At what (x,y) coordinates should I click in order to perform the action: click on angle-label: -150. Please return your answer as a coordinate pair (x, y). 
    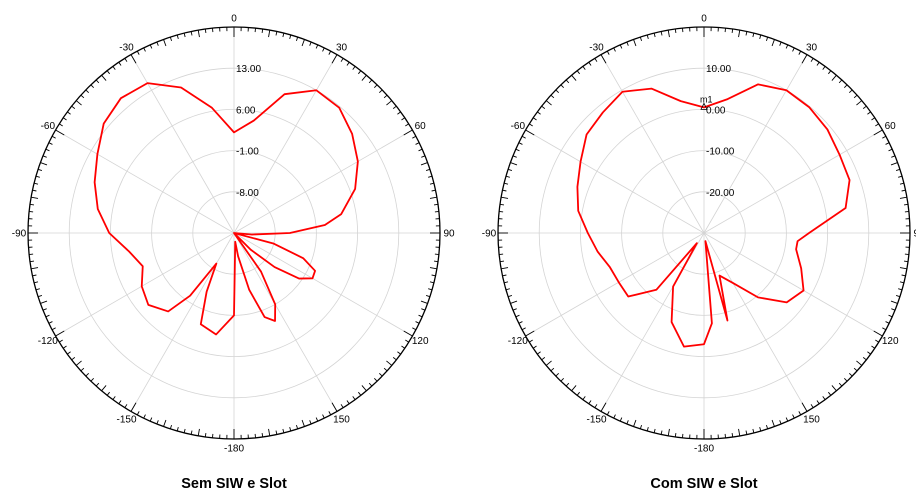
    Looking at the image, I should click on (126, 420).